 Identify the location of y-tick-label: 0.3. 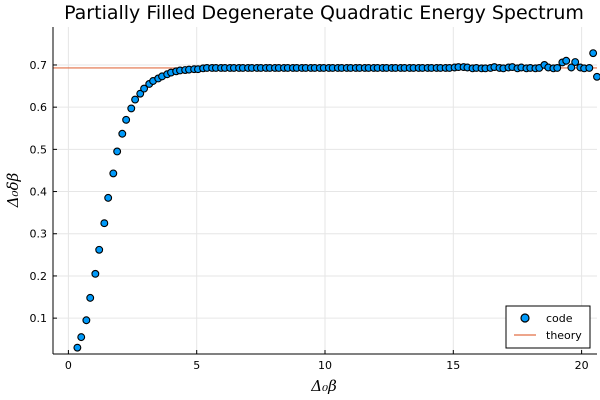
(39, 234).